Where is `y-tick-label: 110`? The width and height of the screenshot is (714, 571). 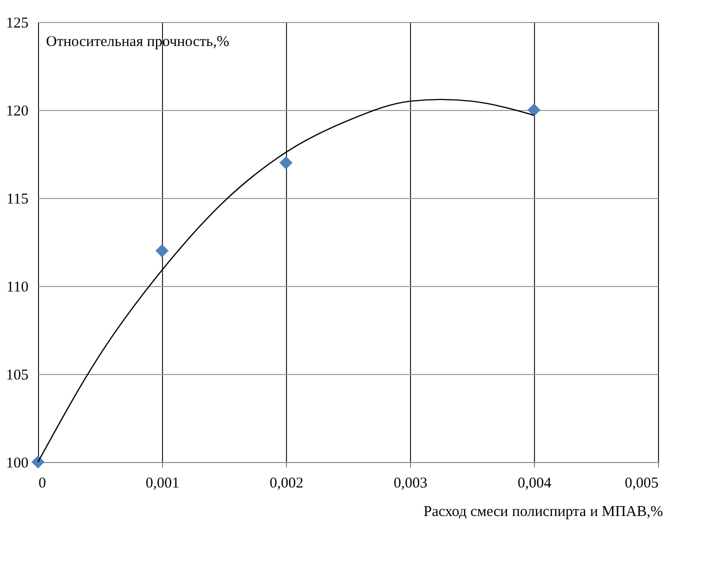
y-tick-label: 110 is located at coordinates (17, 288).